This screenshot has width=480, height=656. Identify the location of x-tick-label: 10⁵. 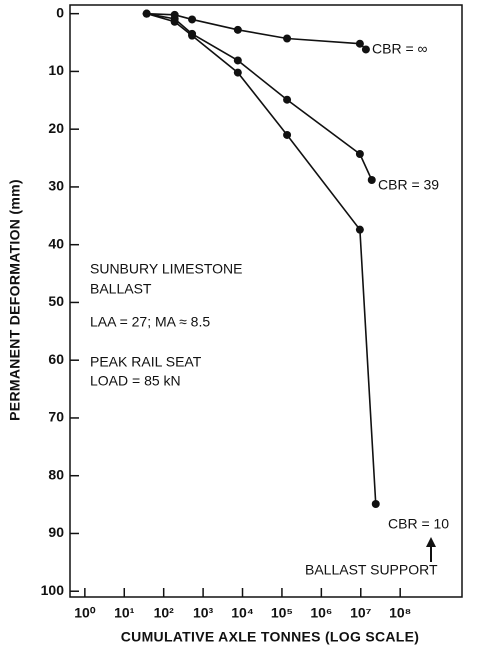
(282, 613).